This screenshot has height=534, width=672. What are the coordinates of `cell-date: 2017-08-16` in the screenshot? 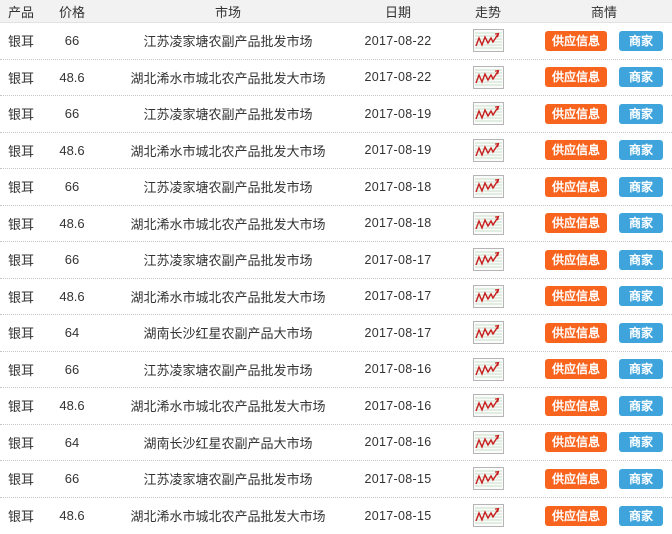 It's located at (398, 369).